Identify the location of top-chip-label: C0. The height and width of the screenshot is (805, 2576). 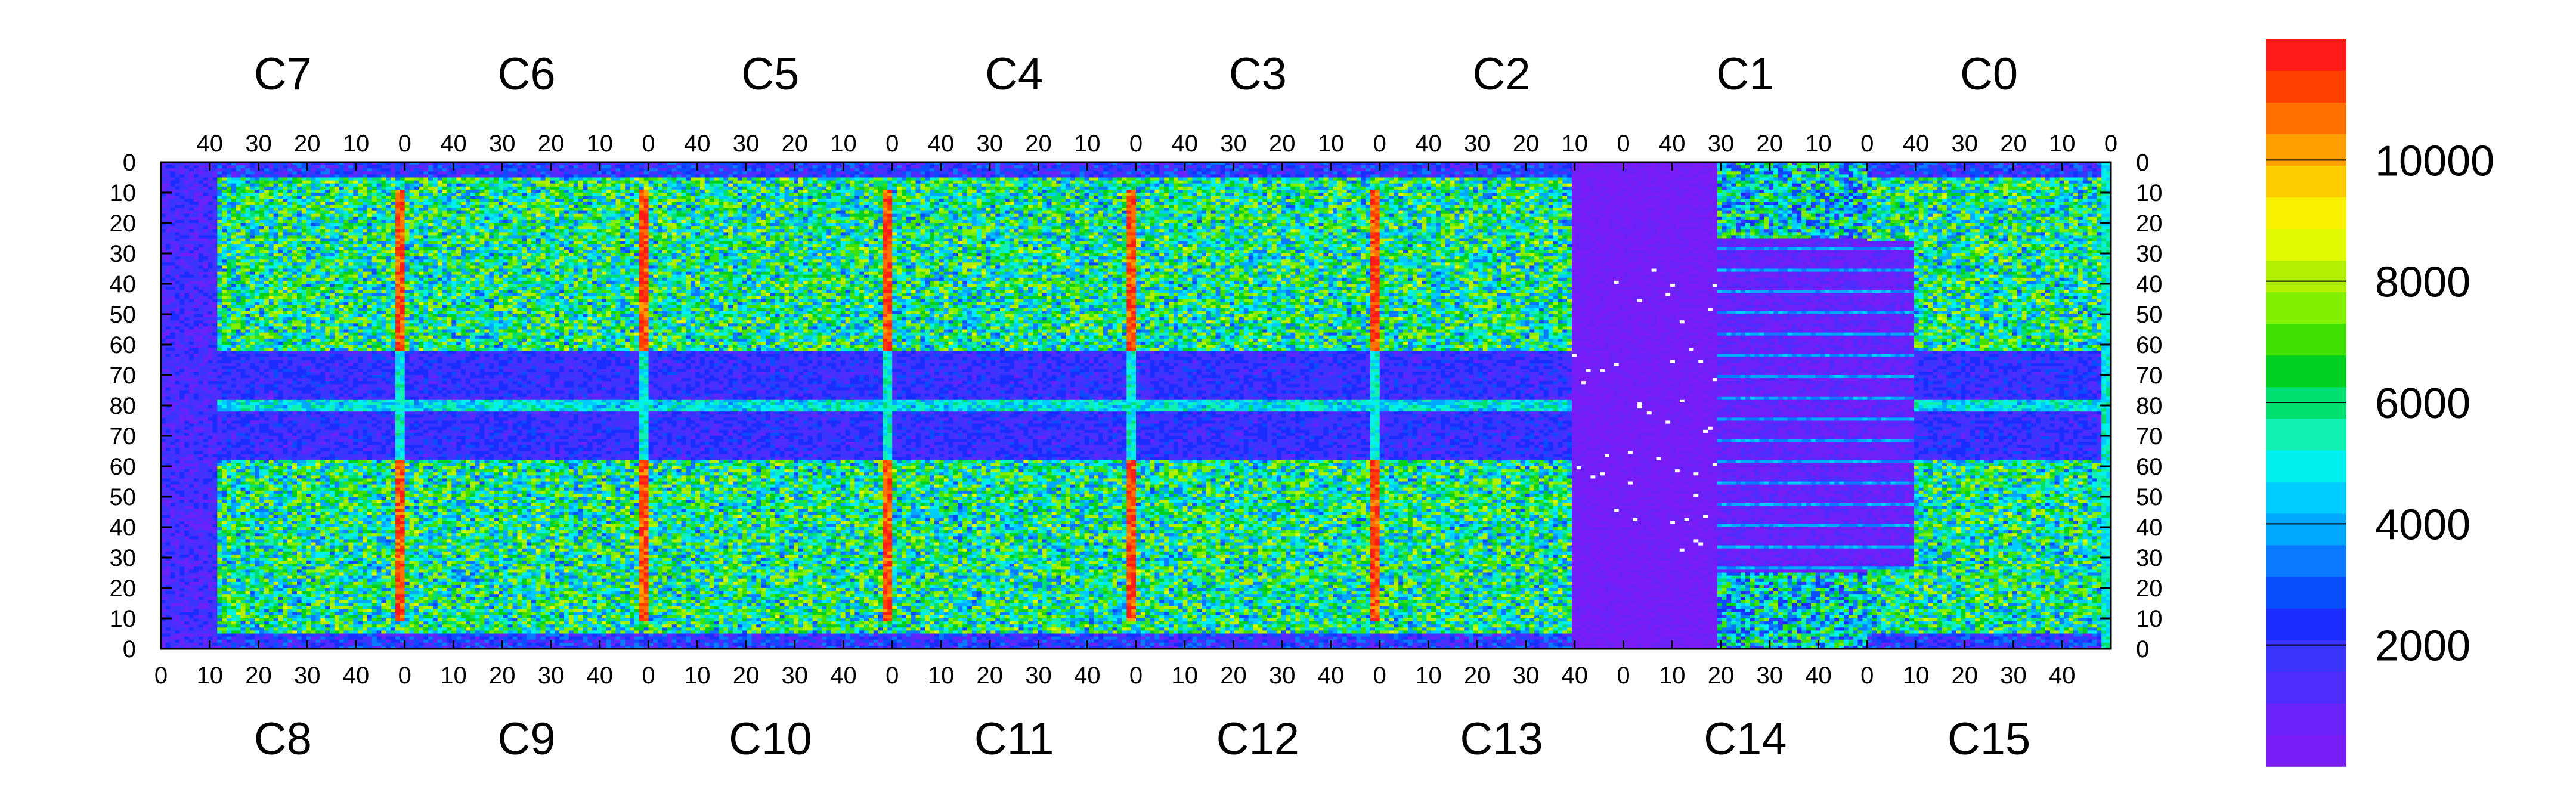
(1989, 74).